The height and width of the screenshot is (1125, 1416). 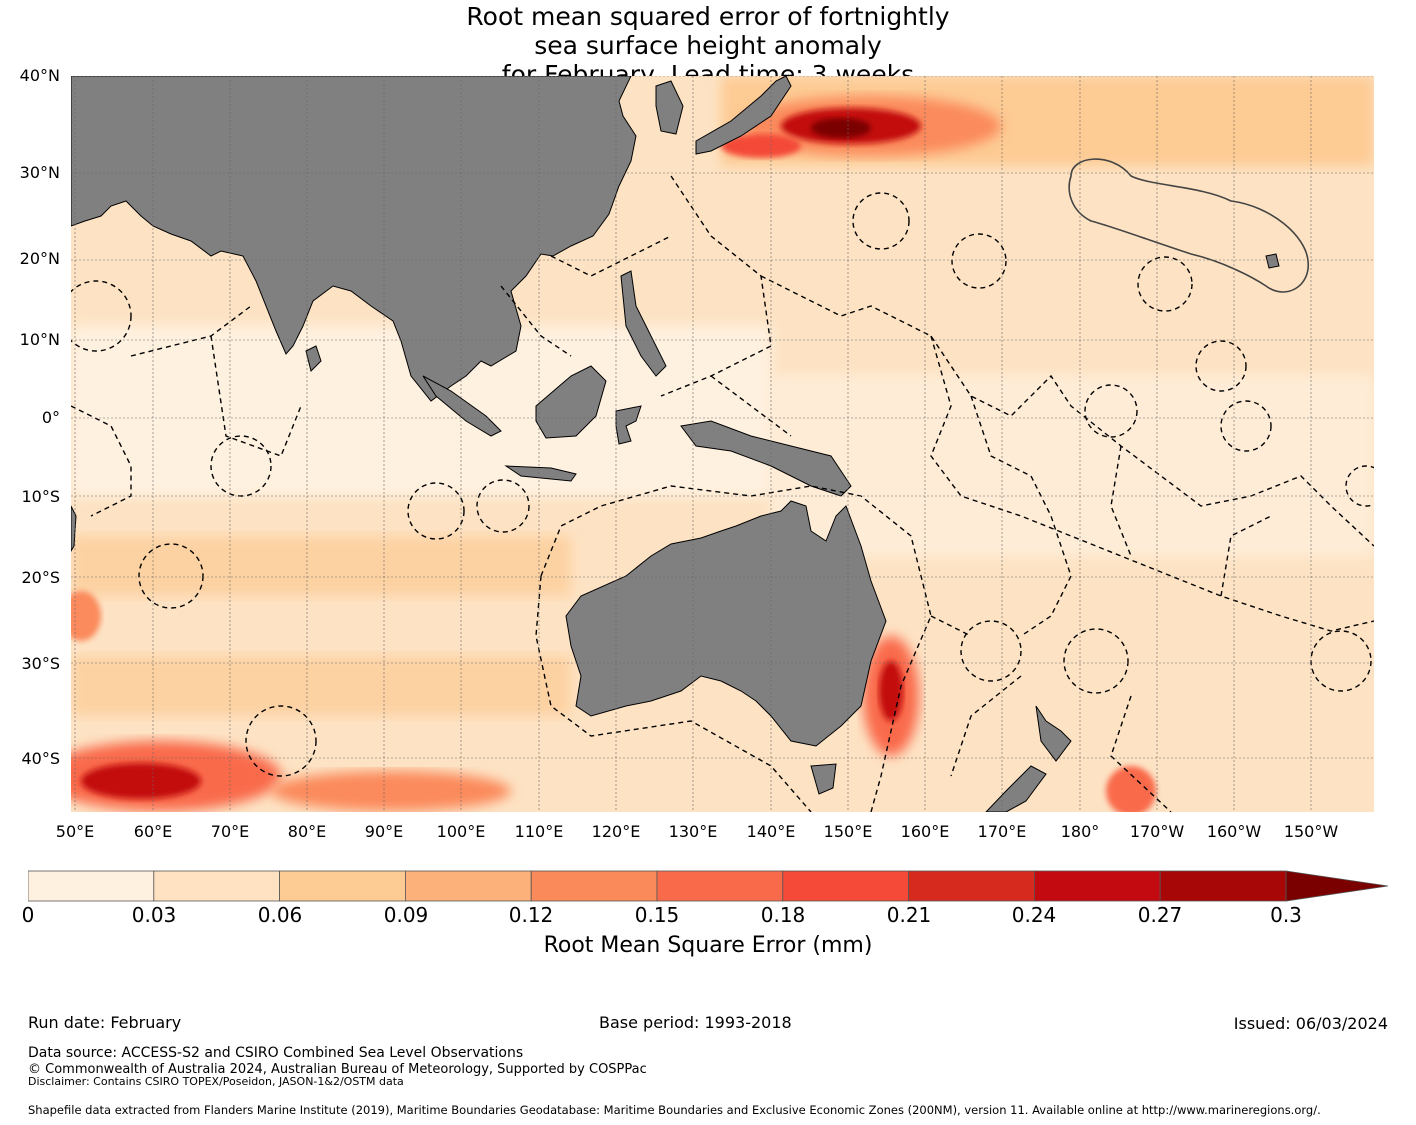 What do you see at coordinates (1337, 886) in the screenshot?
I see `colorbar-extend-arrow` at bounding box center [1337, 886].